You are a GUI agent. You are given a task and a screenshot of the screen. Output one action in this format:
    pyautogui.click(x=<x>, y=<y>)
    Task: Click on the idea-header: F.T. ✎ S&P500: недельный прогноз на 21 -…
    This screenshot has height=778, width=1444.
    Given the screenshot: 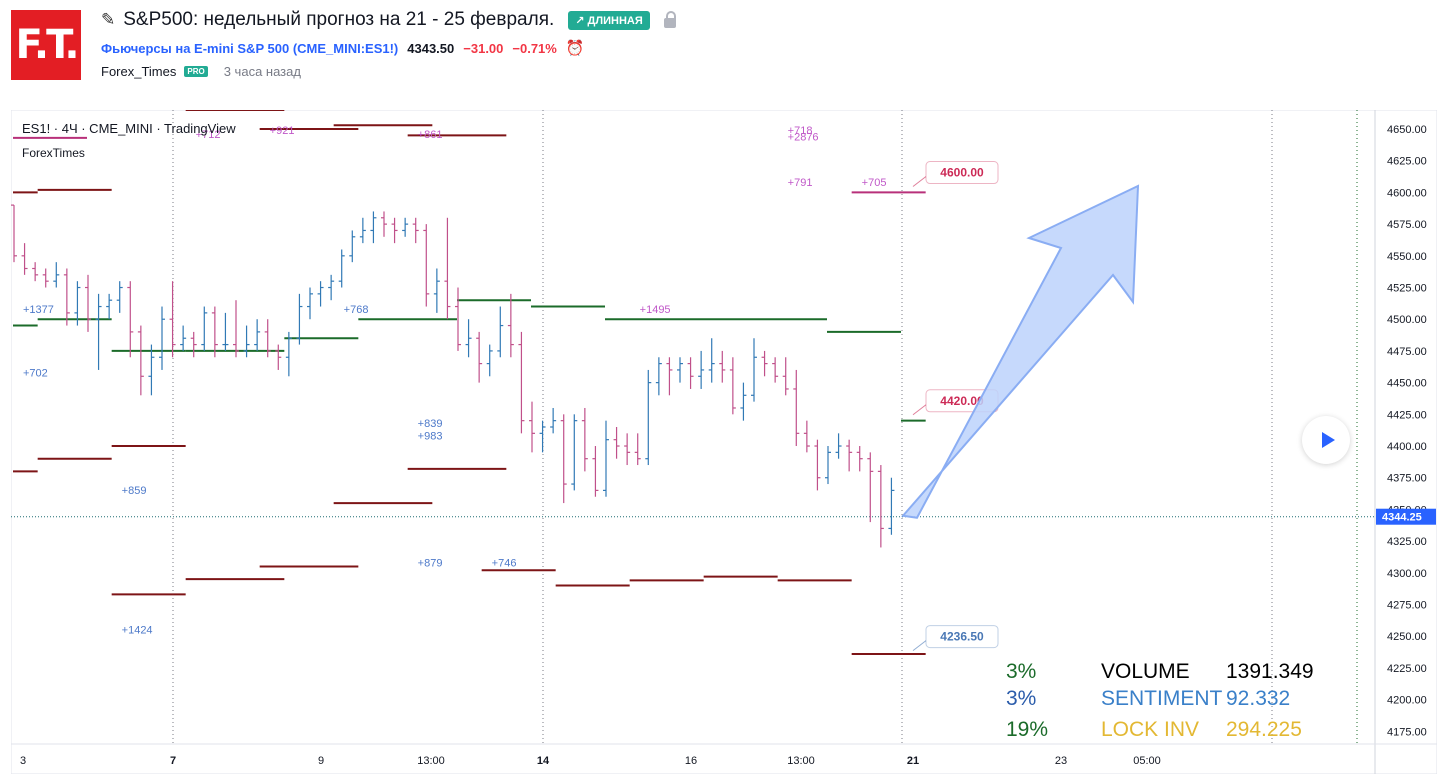 What is the action you would take?
    pyautogui.click(x=722, y=50)
    